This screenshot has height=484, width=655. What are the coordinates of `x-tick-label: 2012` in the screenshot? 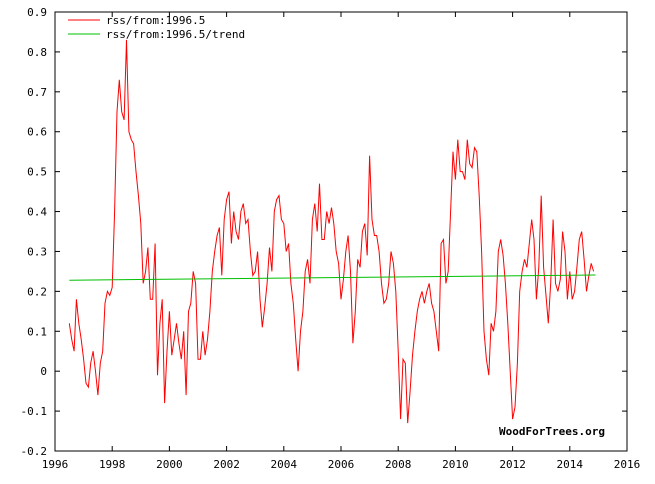 It's located at (512, 464).